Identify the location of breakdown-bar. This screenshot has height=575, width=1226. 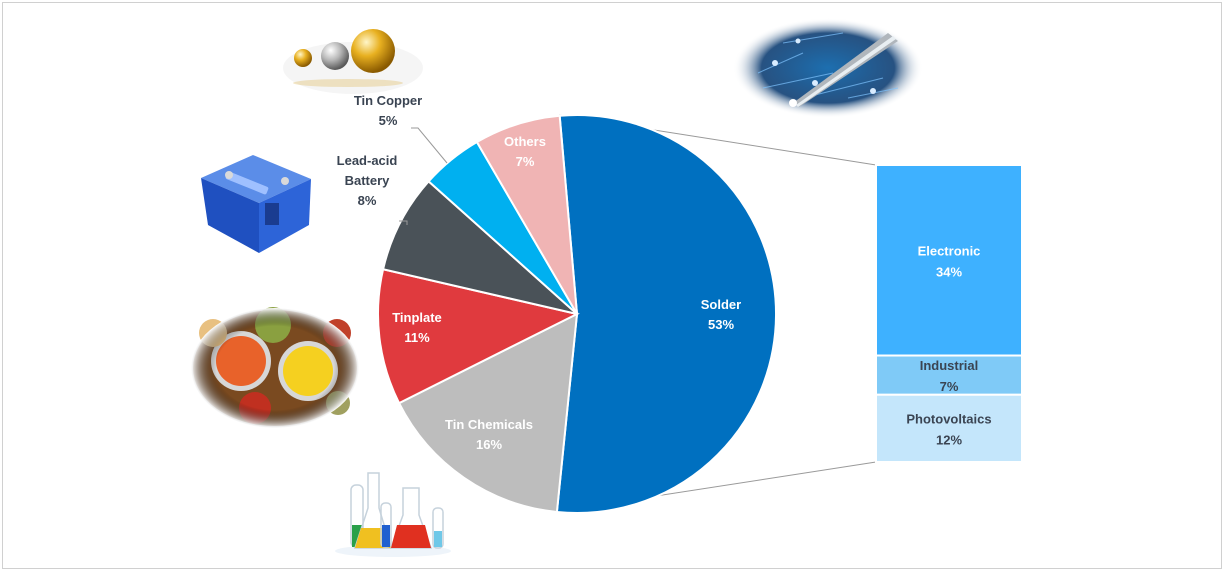
(949, 313).